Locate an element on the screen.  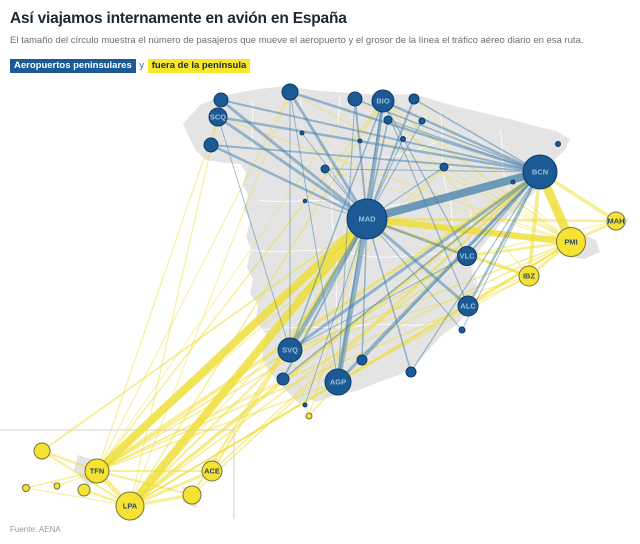
route-line-BCN-VGO is located at coordinates (375, 158).